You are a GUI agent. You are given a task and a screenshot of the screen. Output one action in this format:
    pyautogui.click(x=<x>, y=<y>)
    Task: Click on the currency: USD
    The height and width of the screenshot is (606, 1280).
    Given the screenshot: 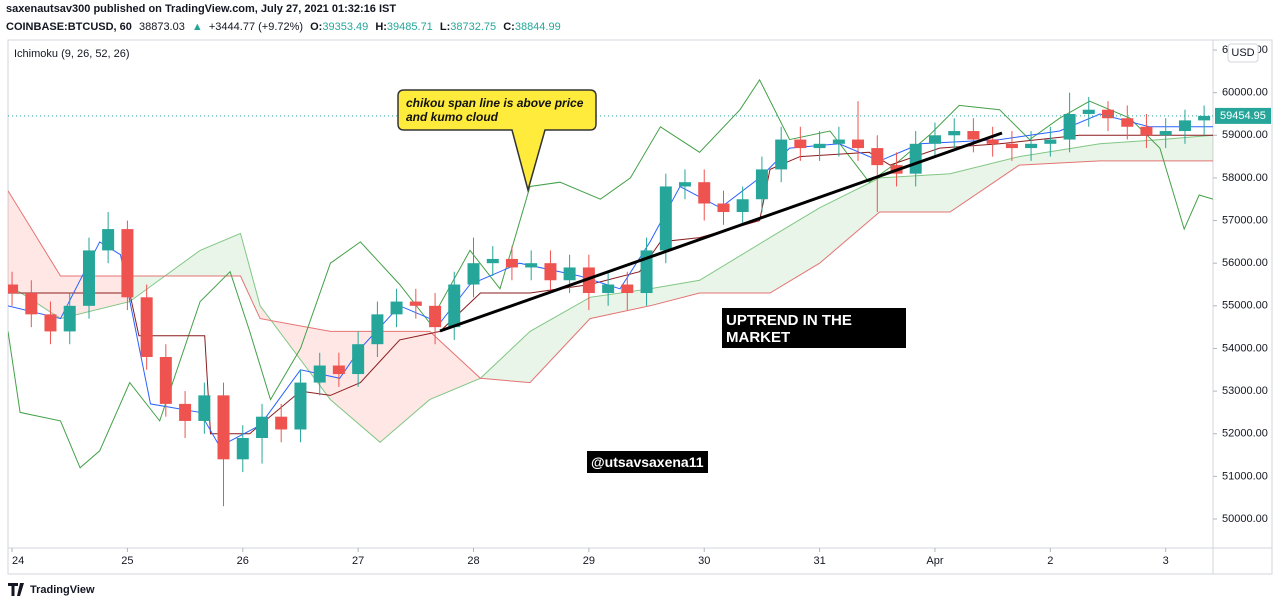 What is the action you would take?
    pyautogui.click(x=1242, y=53)
    